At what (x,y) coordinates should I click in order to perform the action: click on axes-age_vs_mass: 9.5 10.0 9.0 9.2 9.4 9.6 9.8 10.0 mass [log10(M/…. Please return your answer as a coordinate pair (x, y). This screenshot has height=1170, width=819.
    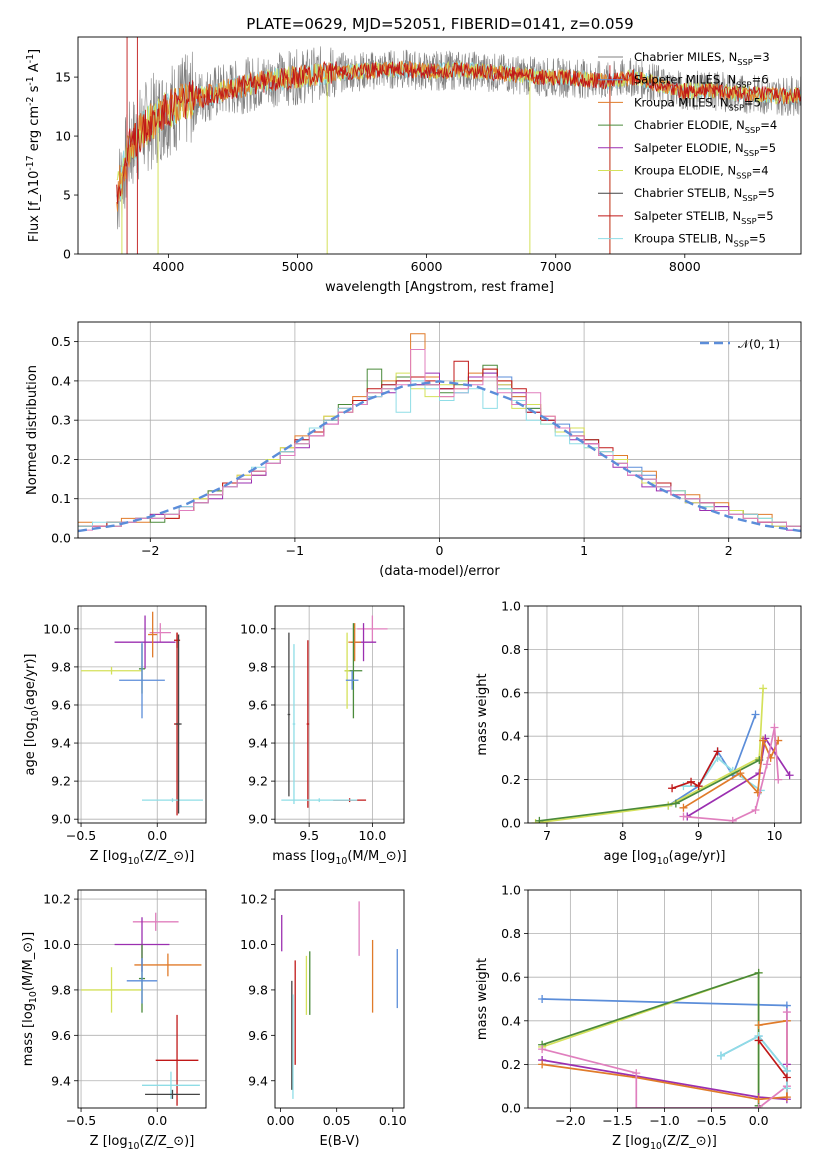
    Looking at the image, I should click on (323, 736).